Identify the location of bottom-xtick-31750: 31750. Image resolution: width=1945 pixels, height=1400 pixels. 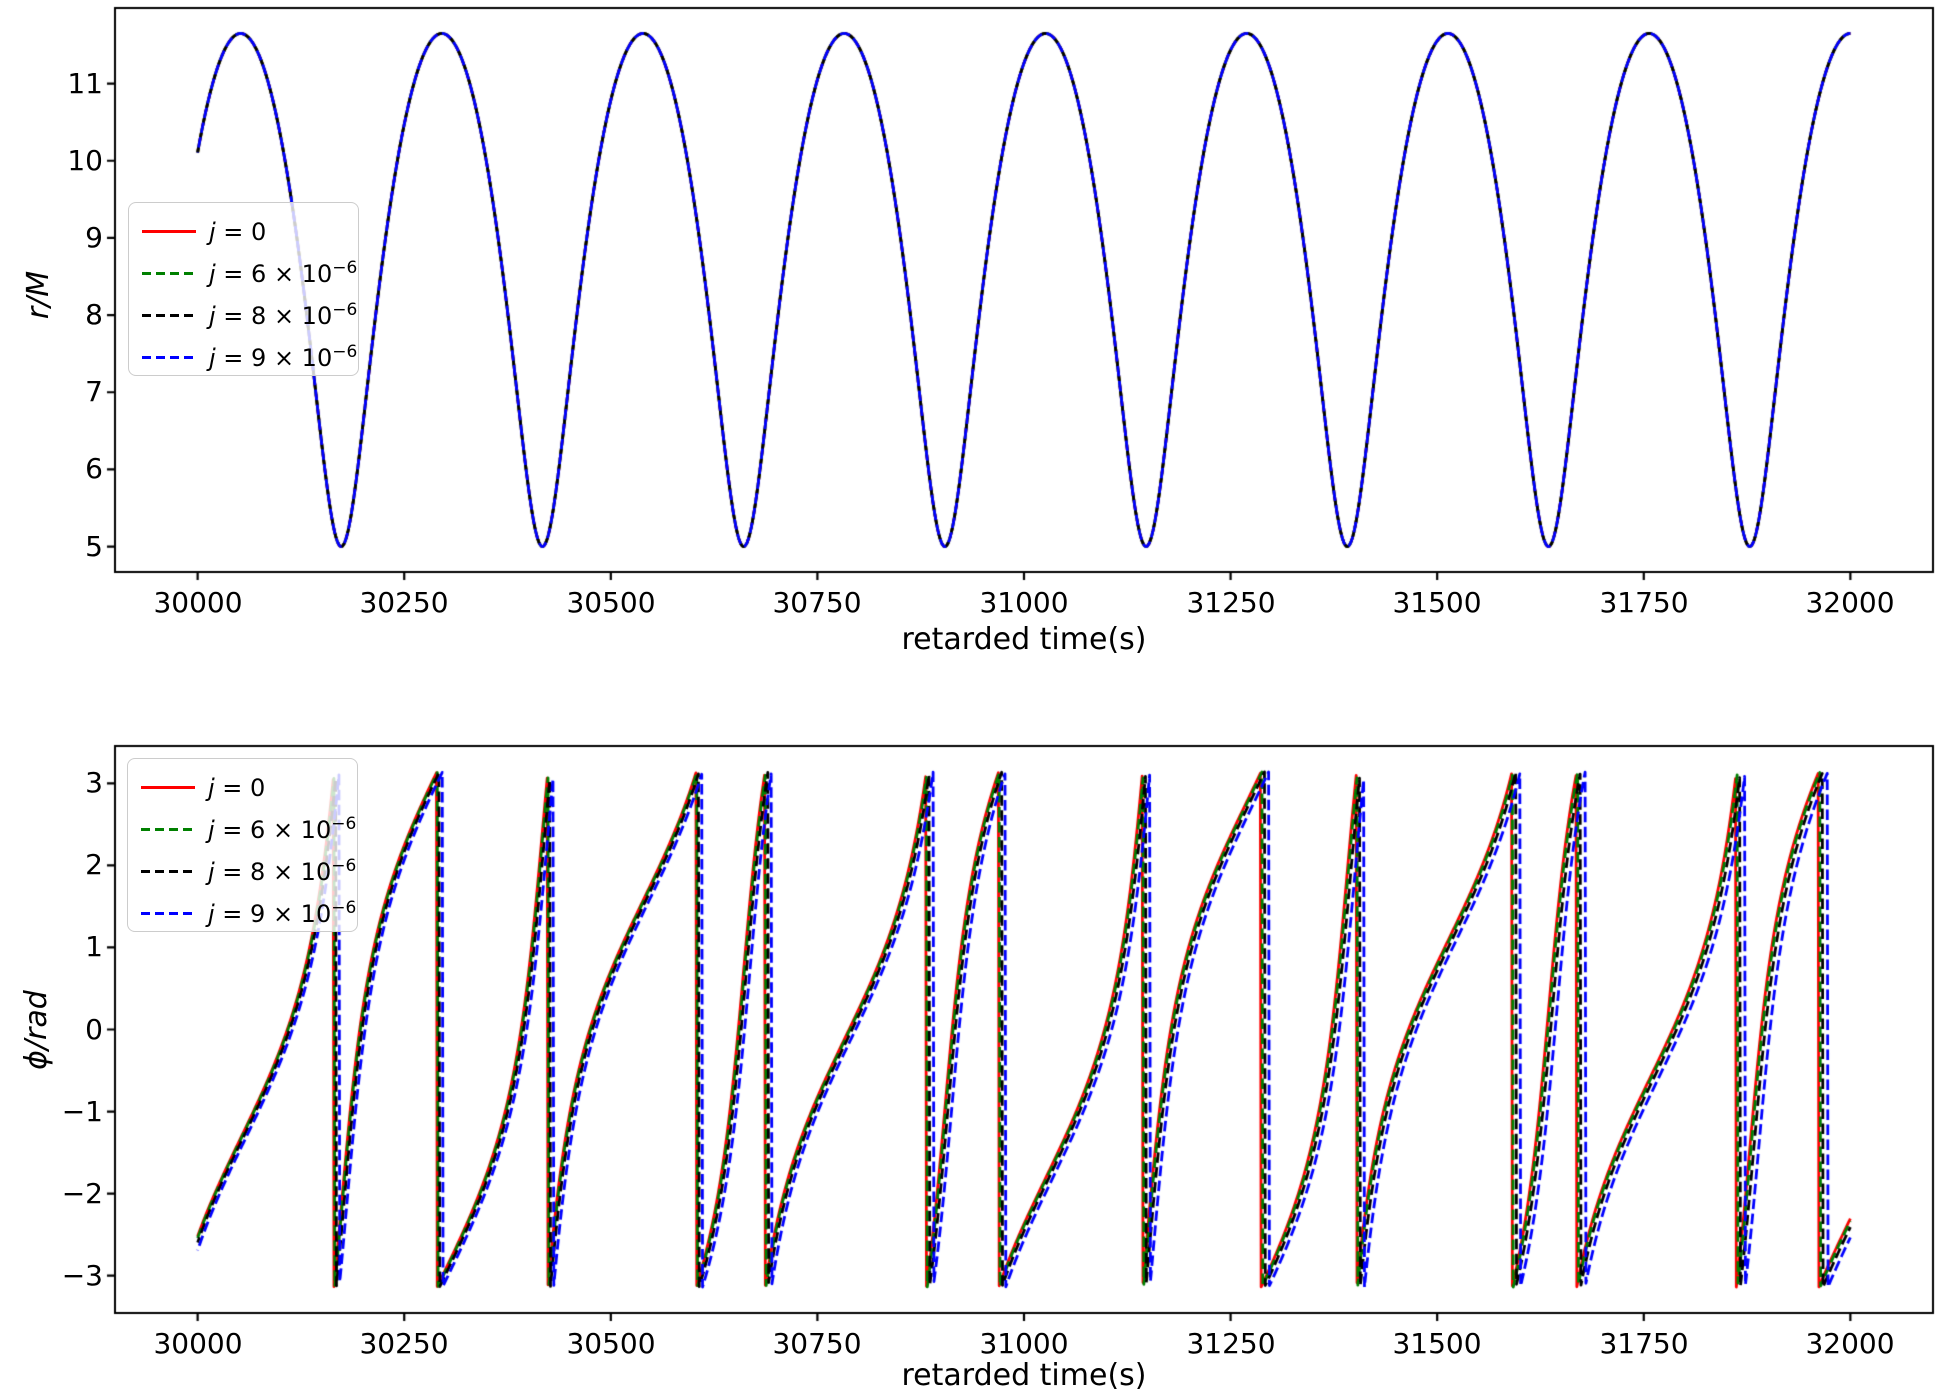
(1644, 1343).